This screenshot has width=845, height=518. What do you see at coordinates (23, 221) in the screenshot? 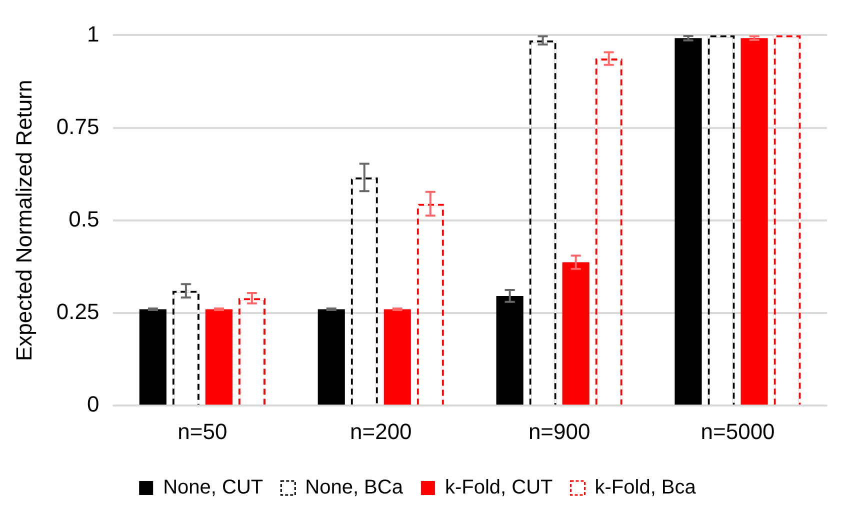
I see `y-axis-title: Expected Normalized Return` at bounding box center [23, 221].